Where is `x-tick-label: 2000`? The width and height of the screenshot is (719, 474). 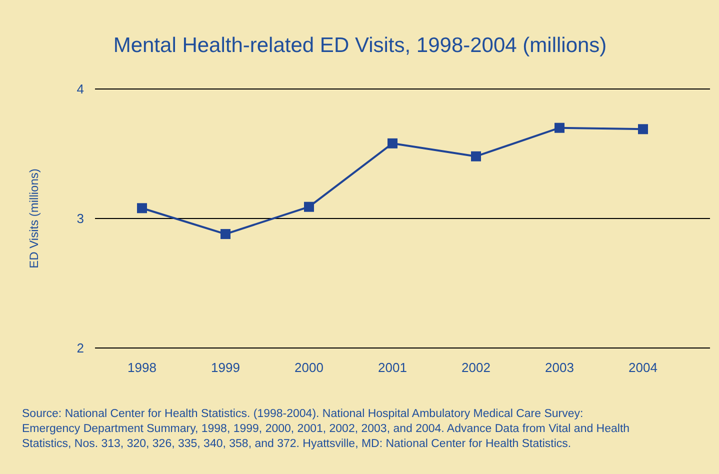 x-tick-label: 2000 is located at coordinates (309, 367).